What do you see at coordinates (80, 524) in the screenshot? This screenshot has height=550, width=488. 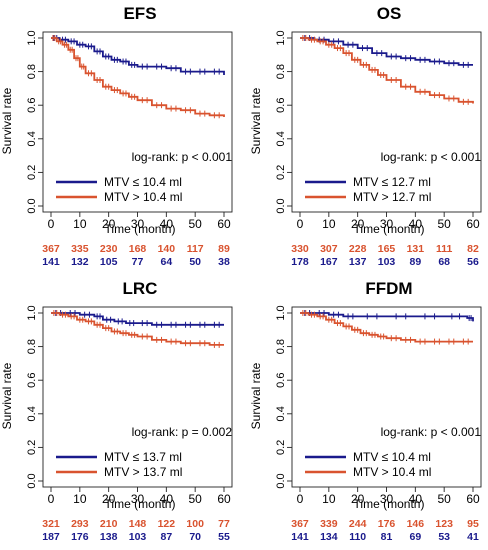 I see `at-risk-high-mtv: 293` at bounding box center [80, 524].